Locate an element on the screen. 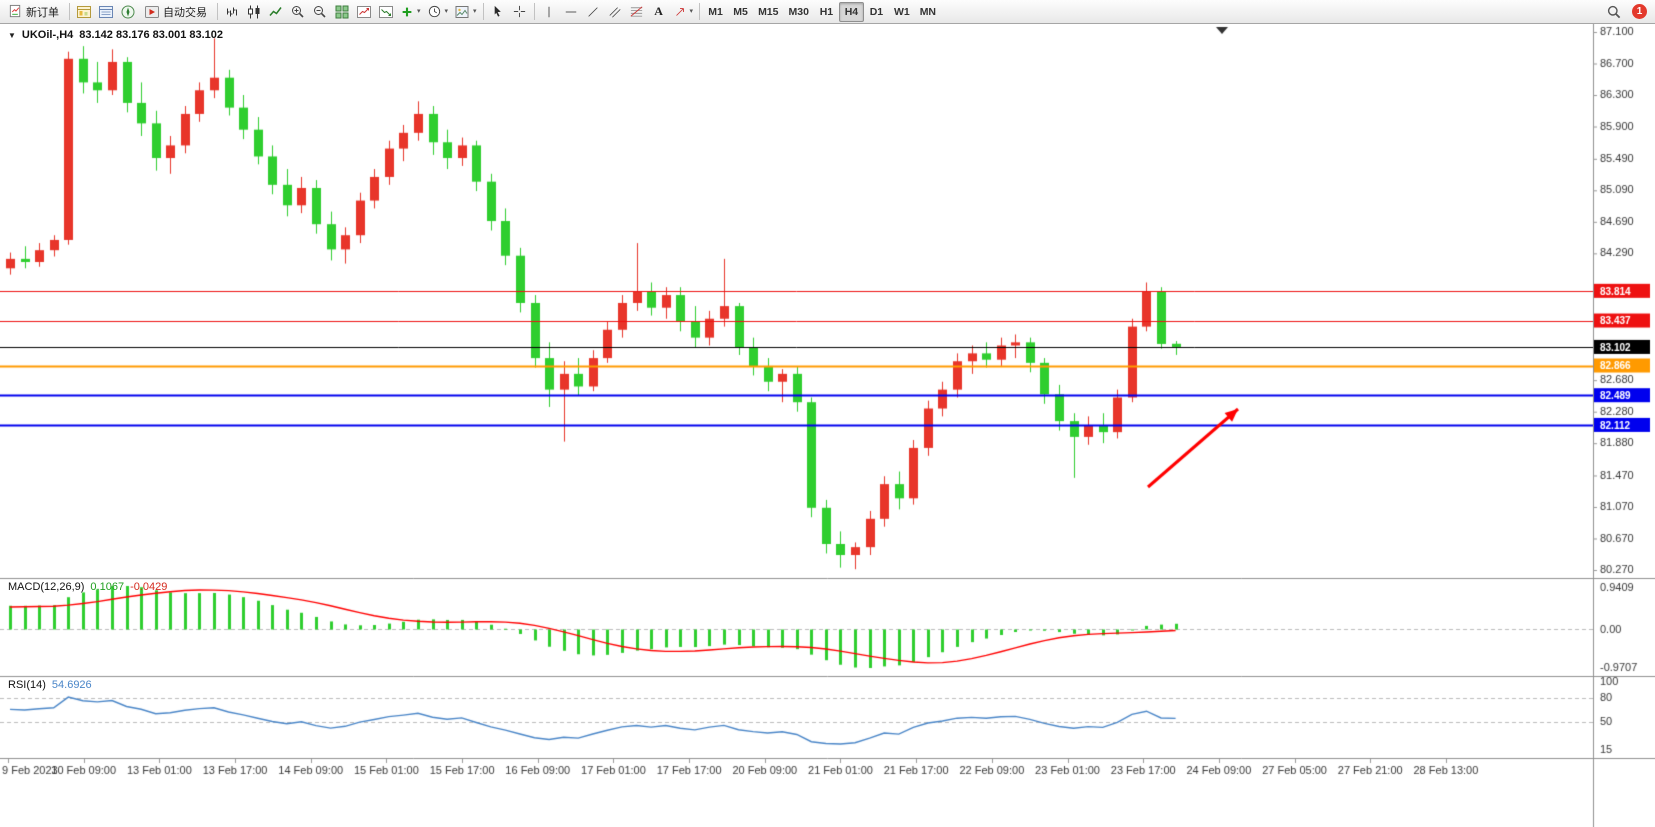 The image size is (1655, 827). main-toolbar: 新订单 自动交易 is located at coordinates (827, 12).